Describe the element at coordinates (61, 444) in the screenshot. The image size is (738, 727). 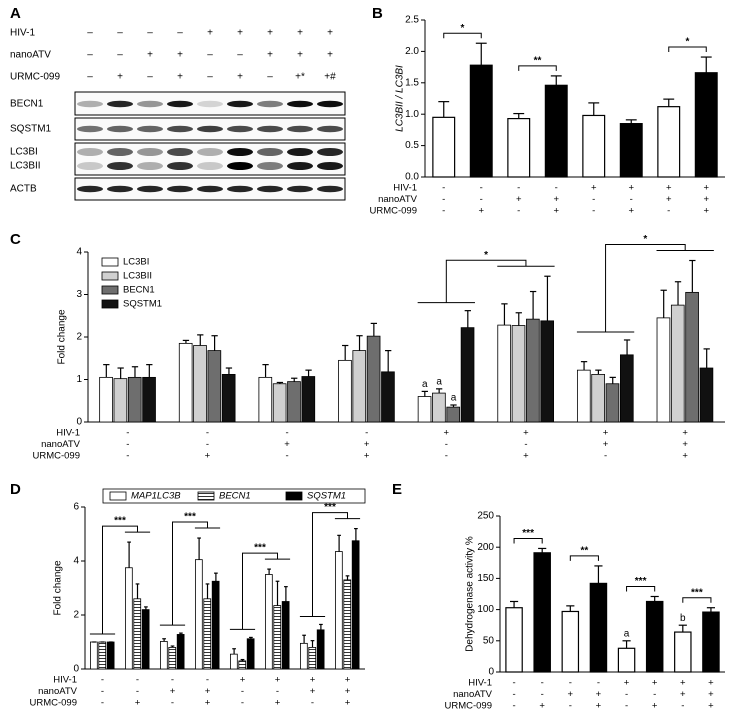
I see `condition-label: nanoATV` at that location.